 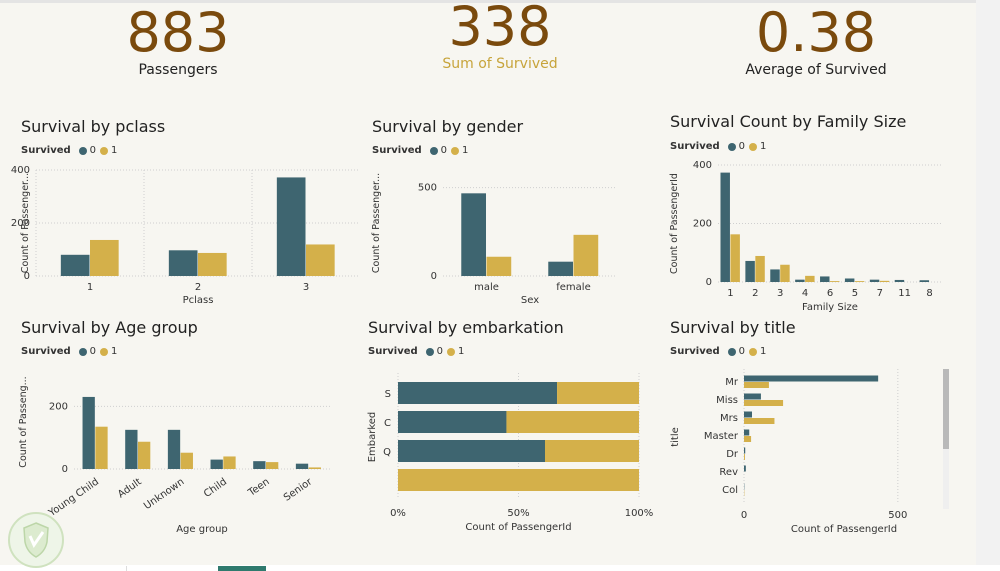 What do you see at coordinates (131, 449) in the screenshot?
I see `bar-0-Adult` at bounding box center [131, 449].